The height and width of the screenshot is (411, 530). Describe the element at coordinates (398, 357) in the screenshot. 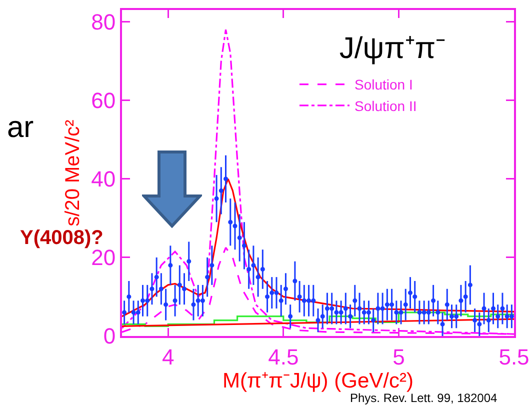

I see `x-tick-label: 5` at that location.